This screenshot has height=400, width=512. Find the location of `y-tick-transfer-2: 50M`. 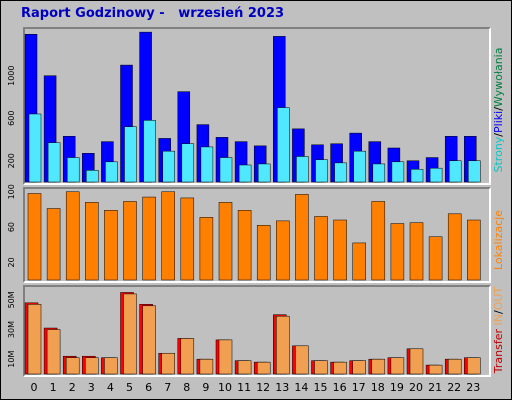

y-tick-transfer-2: 50M is located at coordinates (11, 299).